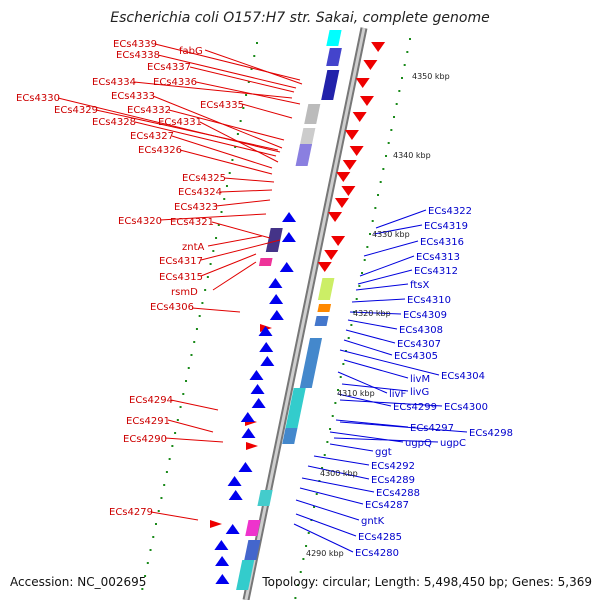  What do you see at coordinates (442, 242) in the screenshot?
I see `gene-label: ECs4316` at bounding box center [442, 242].